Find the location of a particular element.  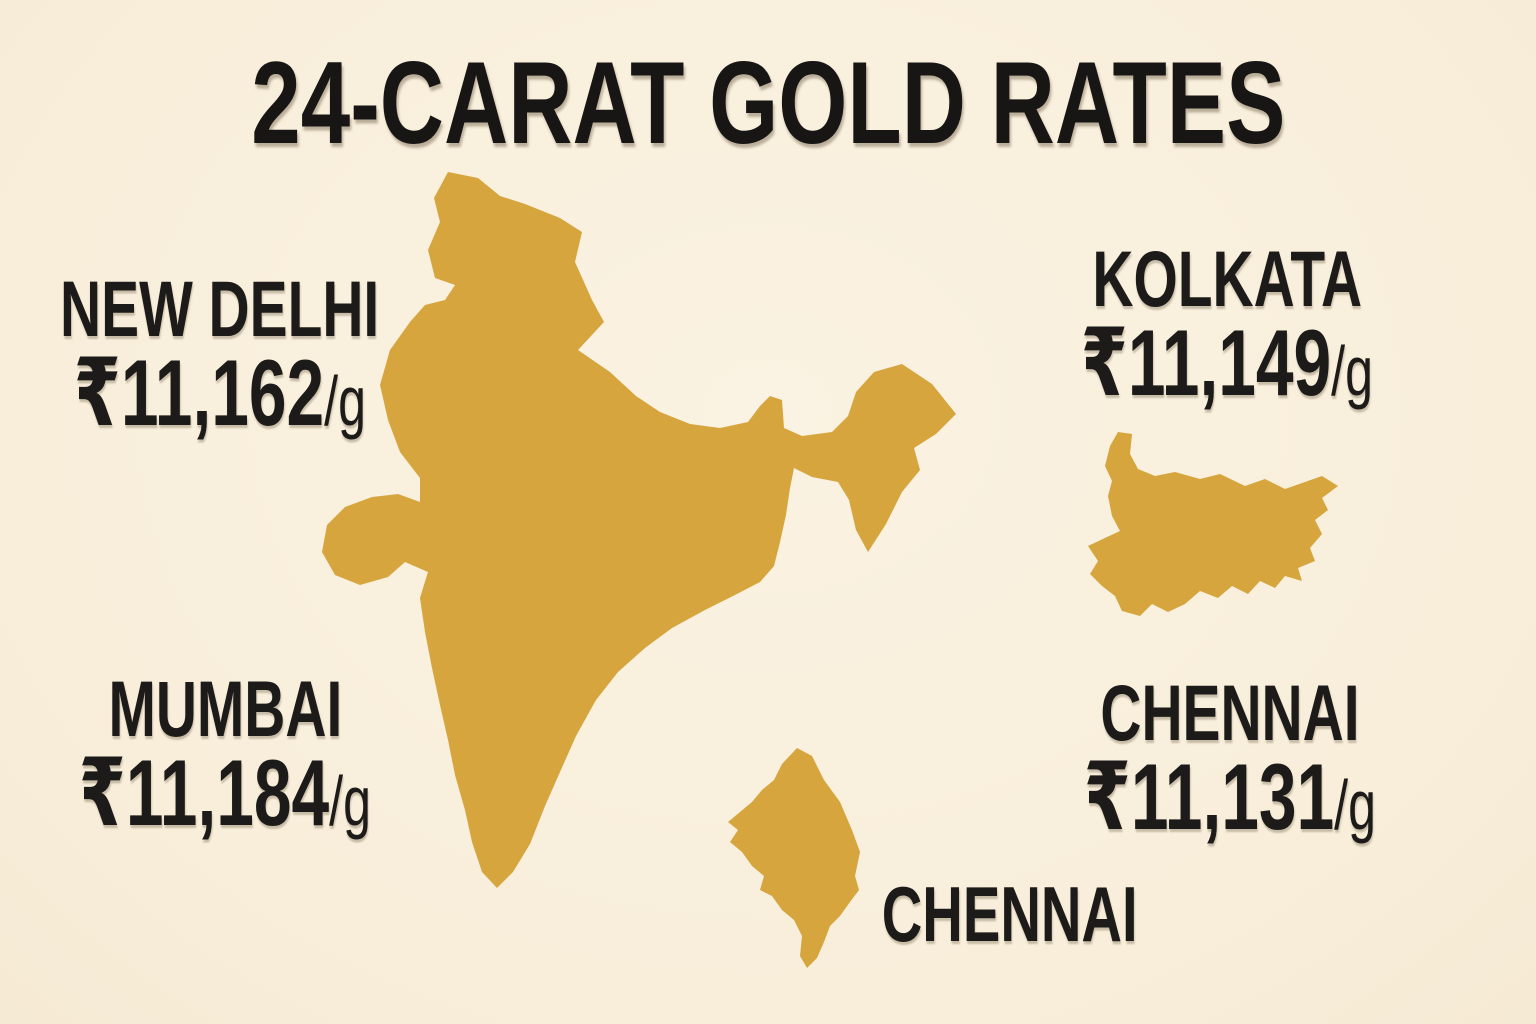

rate-value-mumbai: ₹11,184 is located at coordinates (204, 792).